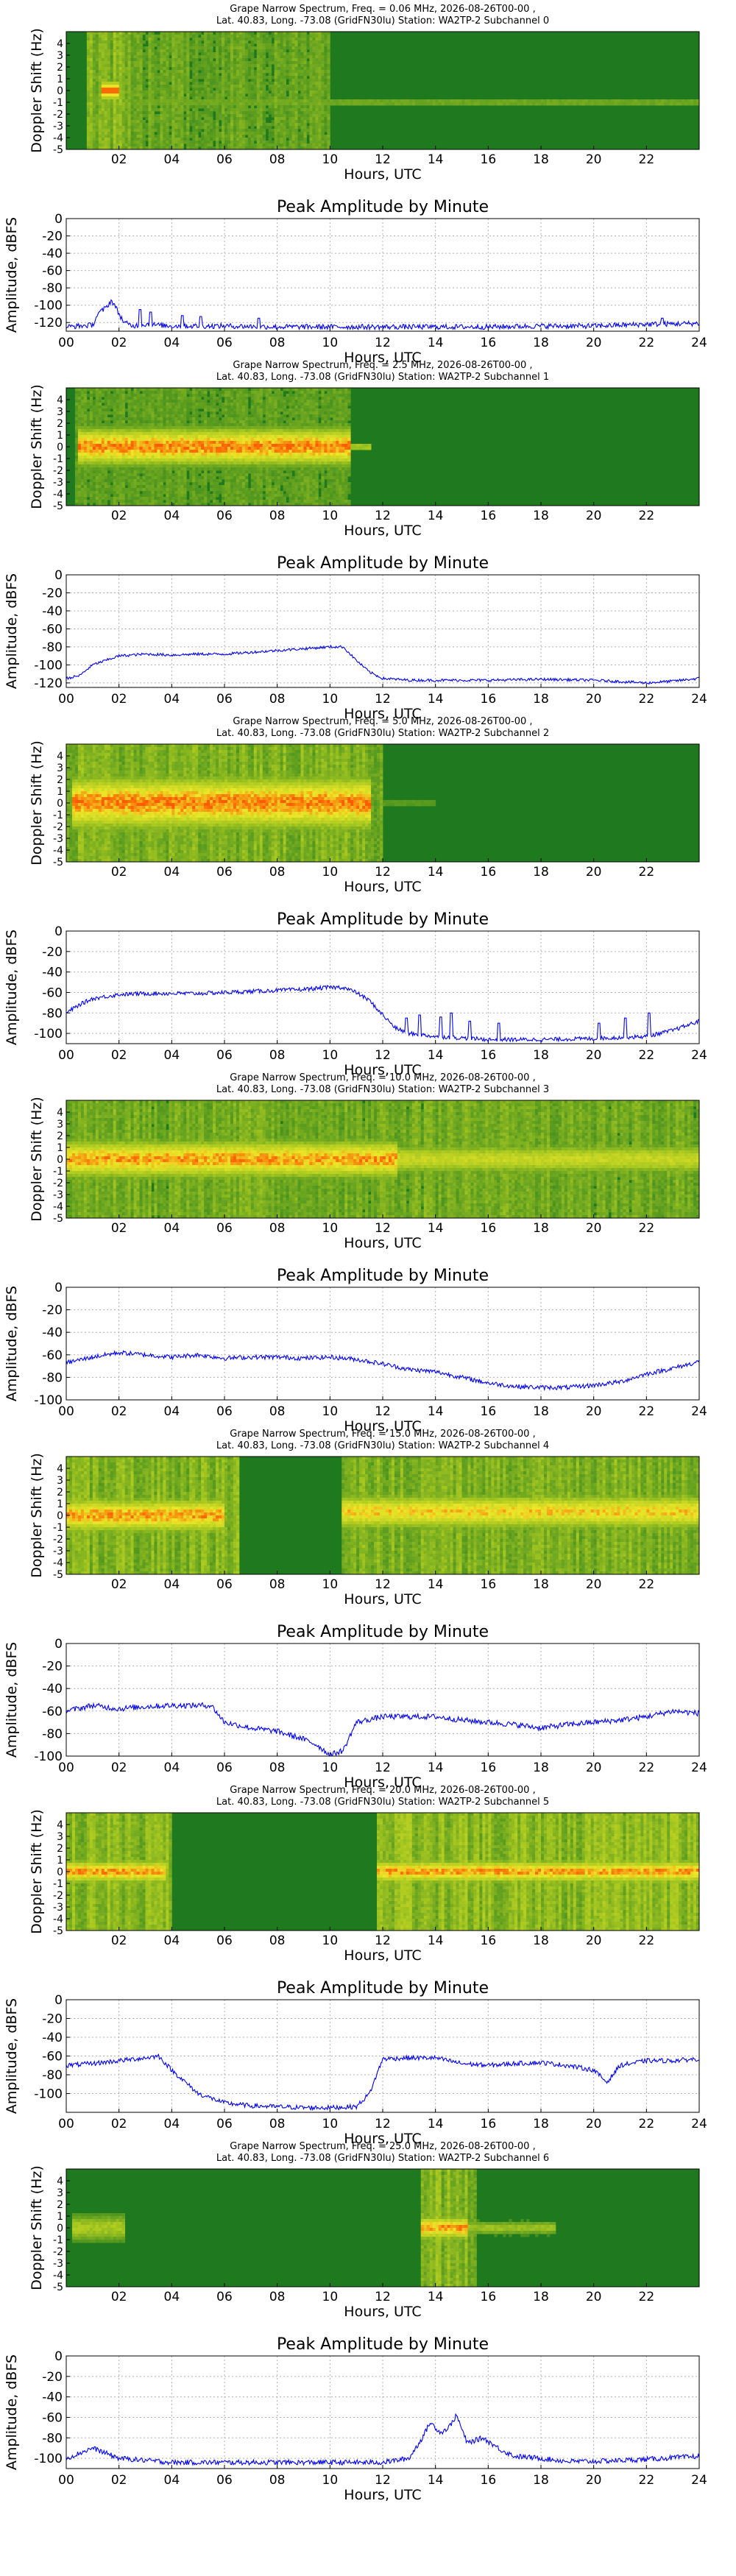 The width and height of the screenshot is (736, 2576). What do you see at coordinates (541, 159) in the screenshot?
I see `spectrum-xtick-label: 18` at bounding box center [541, 159].